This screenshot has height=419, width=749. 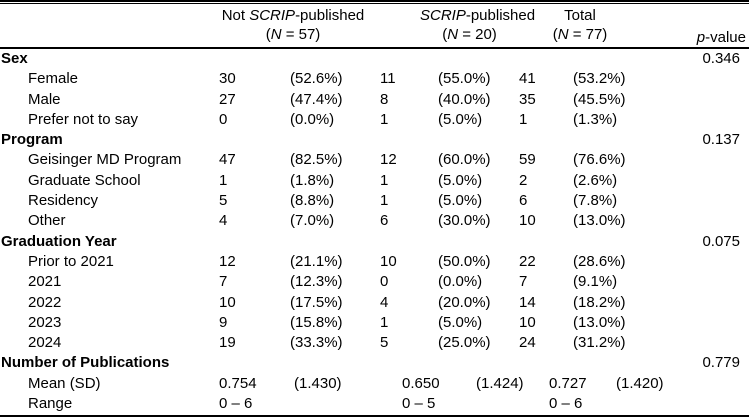 I want to click on percent-cell: (25.0%), so click(x=464, y=343).